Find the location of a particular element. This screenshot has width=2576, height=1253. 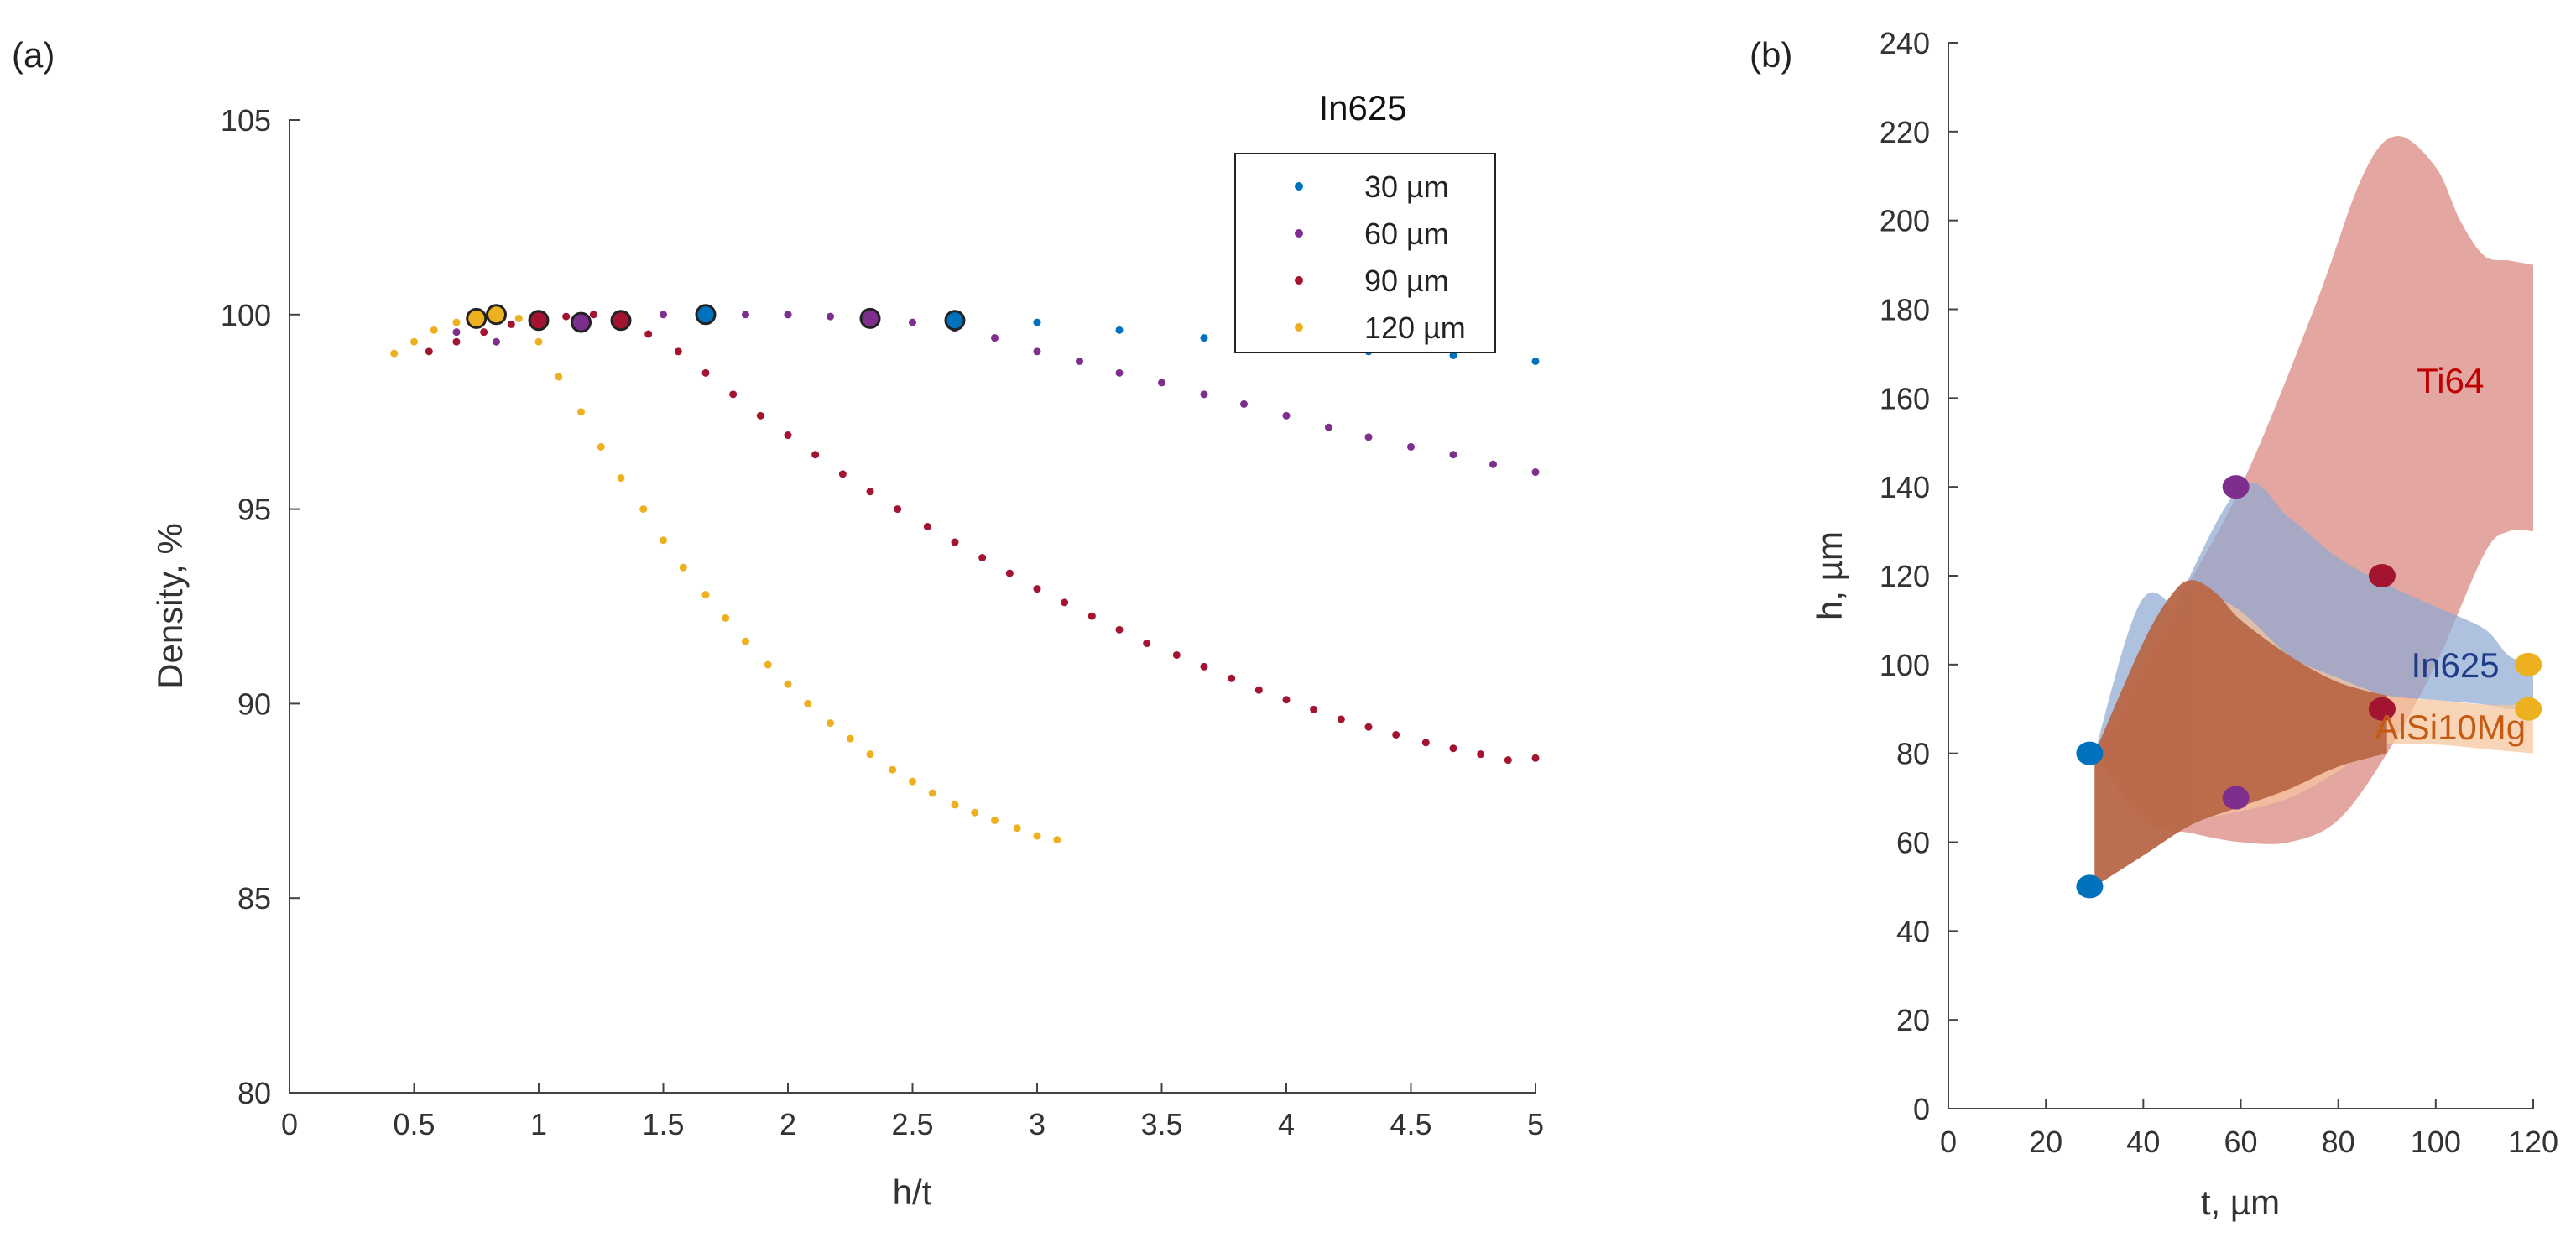

x-tick-label-b: 0 is located at coordinates (1948, 1142).